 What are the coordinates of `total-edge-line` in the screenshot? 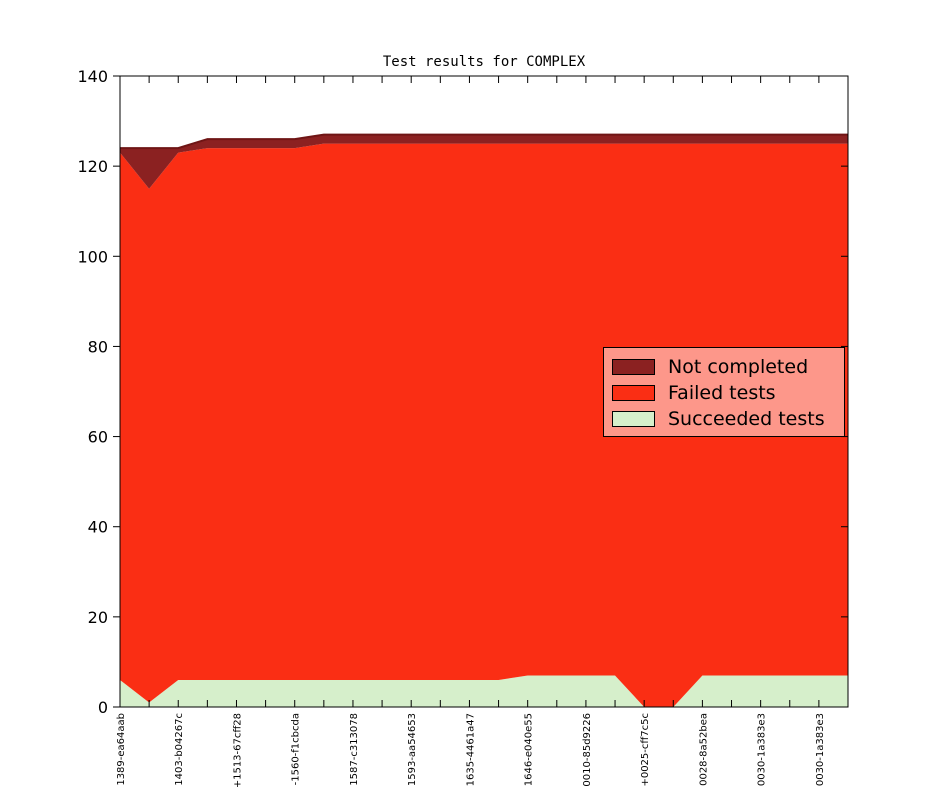 It's located at (484, 141).